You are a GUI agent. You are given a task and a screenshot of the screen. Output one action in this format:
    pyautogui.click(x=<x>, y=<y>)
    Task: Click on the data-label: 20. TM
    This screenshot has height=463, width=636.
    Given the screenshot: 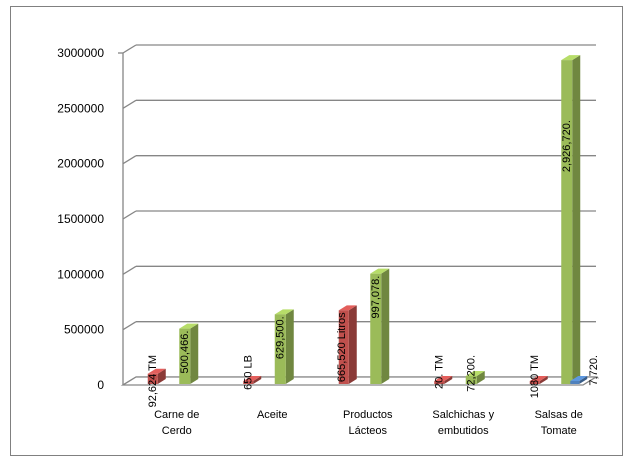 What is the action you would take?
    pyautogui.click(x=439, y=372)
    